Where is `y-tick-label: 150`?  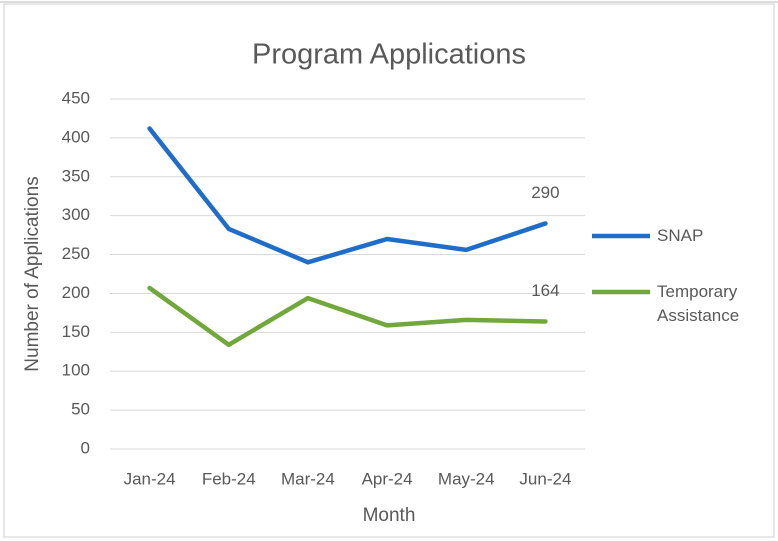 y-tick-label: 150 is located at coordinates (76, 331).